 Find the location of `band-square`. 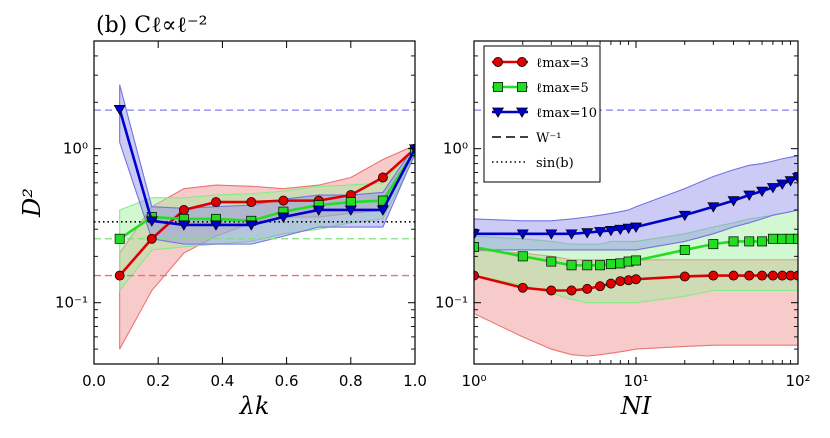

band-square is located at coordinates (267, 219).